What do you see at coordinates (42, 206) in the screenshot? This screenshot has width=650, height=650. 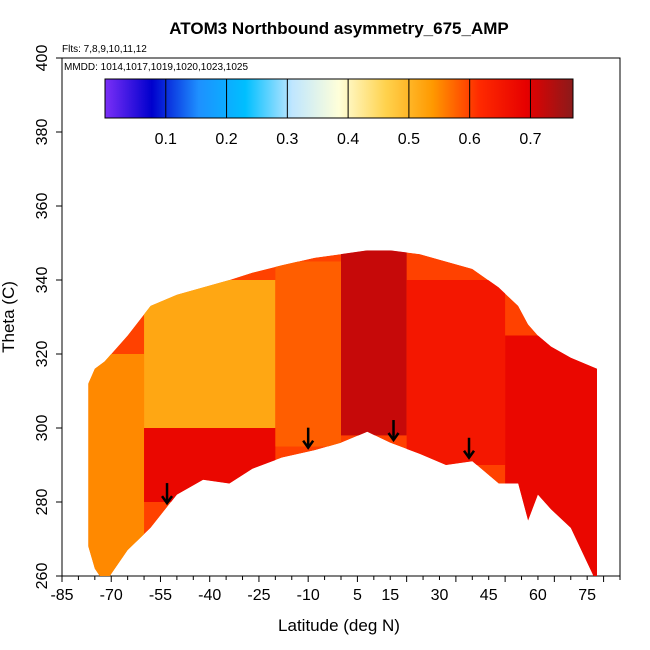 I see `y-tick-label: 360` at bounding box center [42, 206].